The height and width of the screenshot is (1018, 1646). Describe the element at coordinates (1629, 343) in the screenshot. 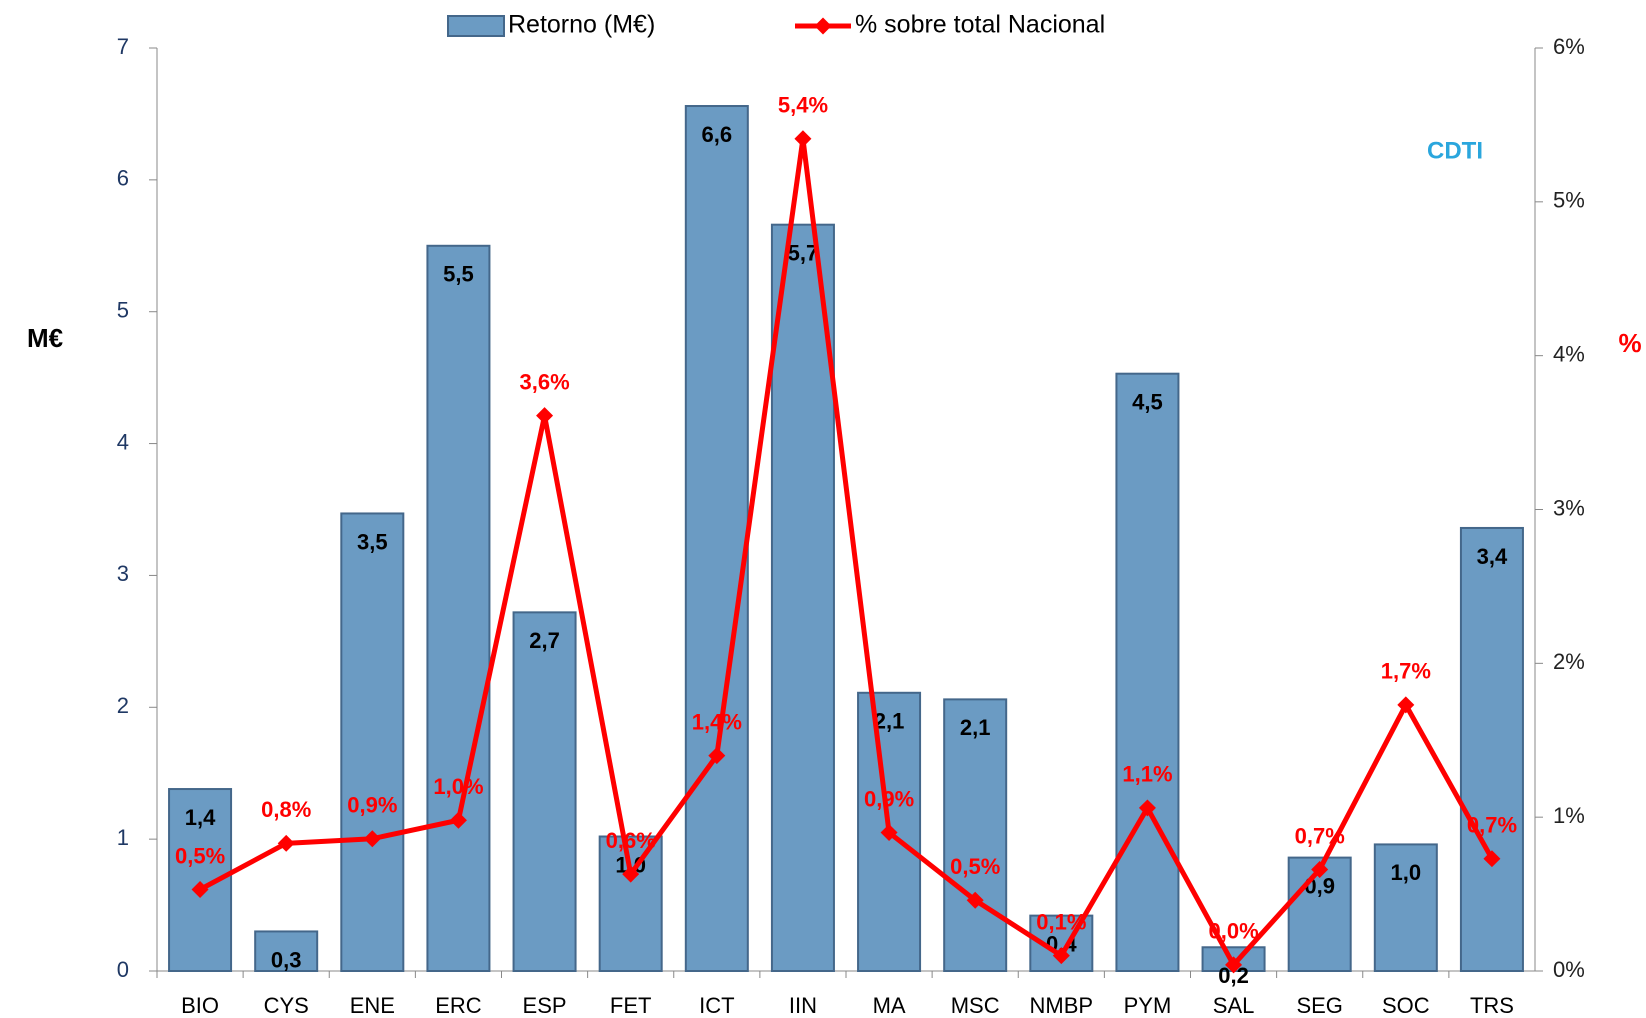

I see `y2-axis-title: %` at that location.